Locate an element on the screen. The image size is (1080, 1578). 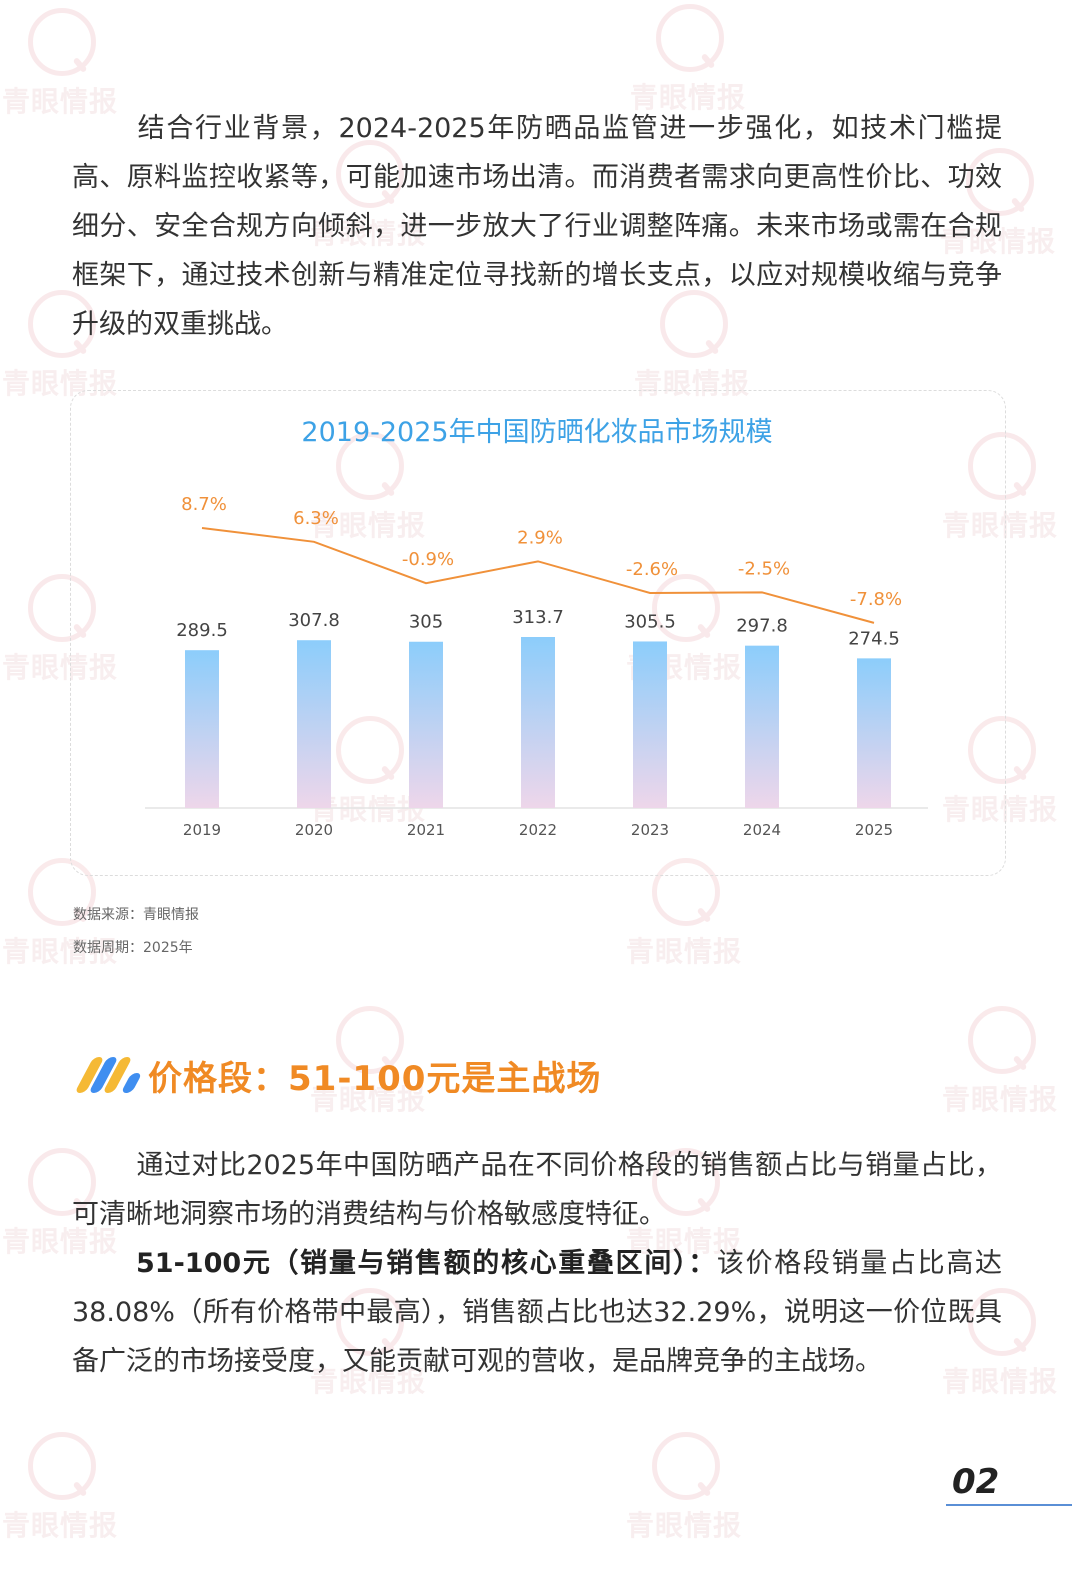
bar-value-label: 297.8 is located at coordinates (762, 626).